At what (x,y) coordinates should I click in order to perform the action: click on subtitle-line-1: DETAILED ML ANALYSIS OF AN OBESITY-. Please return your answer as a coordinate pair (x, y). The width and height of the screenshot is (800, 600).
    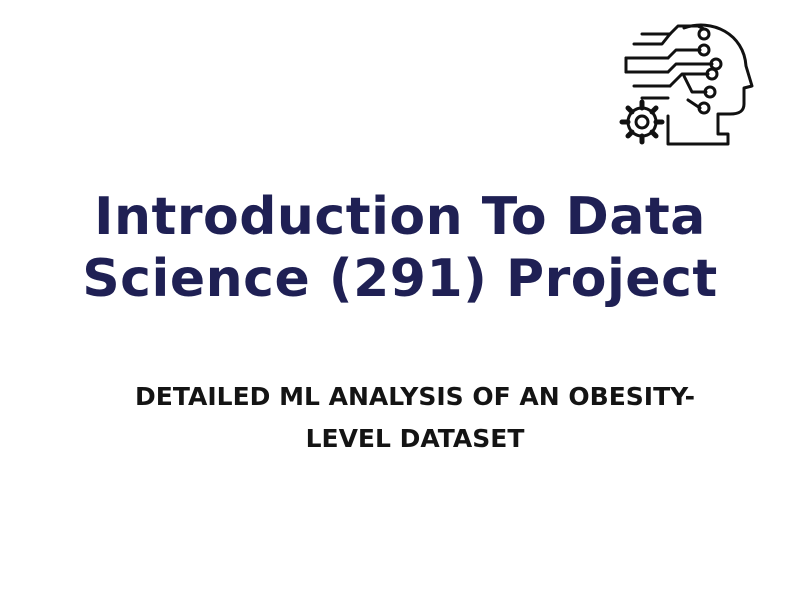
    Looking at the image, I should click on (415, 396).